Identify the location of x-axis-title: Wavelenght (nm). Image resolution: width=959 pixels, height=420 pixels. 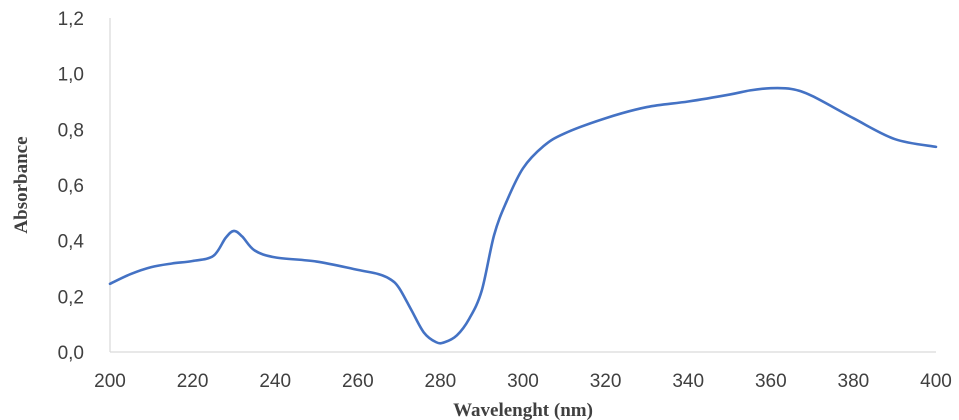
(523, 410).